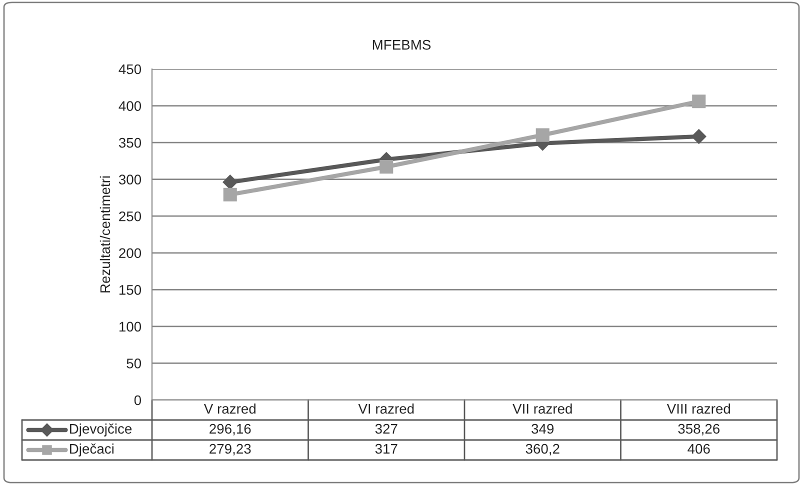 The image size is (803, 485). Describe the element at coordinates (130, 253) in the screenshot. I see `y-tick-label: 200` at that location.